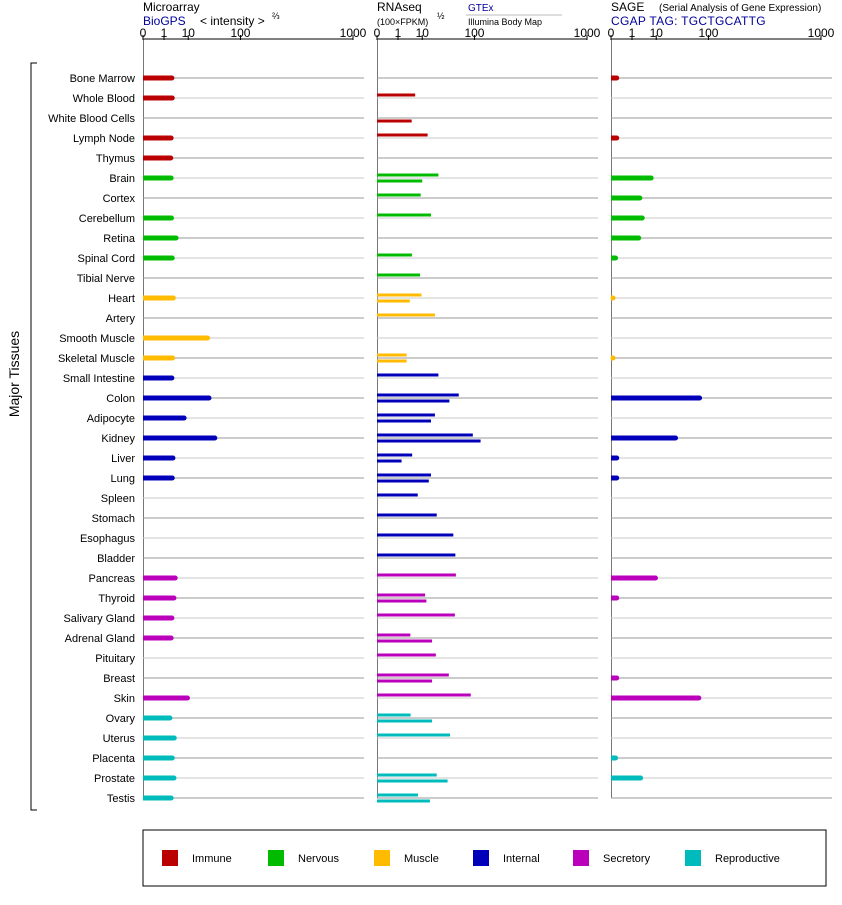 This screenshot has width=842, height=905. I want to click on tissue-label: Breast, so click(119, 679).